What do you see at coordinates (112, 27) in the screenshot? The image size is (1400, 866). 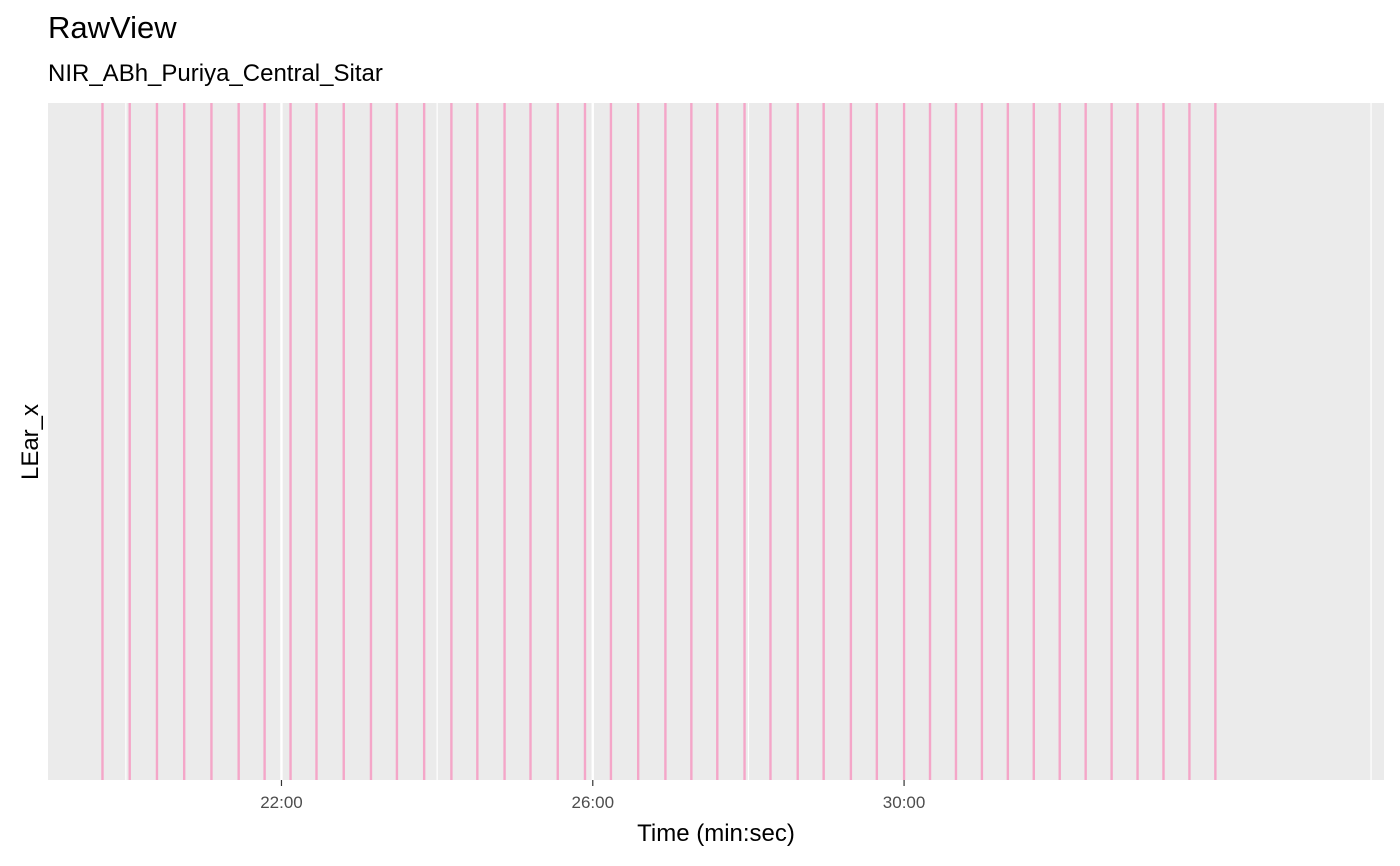 I see `chart-title: RawView` at bounding box center [112, 27].